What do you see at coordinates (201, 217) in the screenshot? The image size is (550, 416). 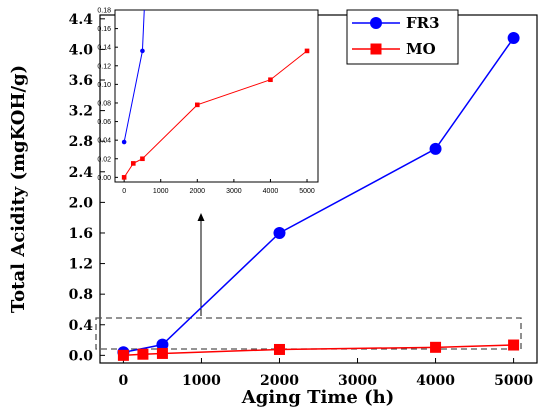 I see `zoom-arrow-head` at bounding box center [201, 217].